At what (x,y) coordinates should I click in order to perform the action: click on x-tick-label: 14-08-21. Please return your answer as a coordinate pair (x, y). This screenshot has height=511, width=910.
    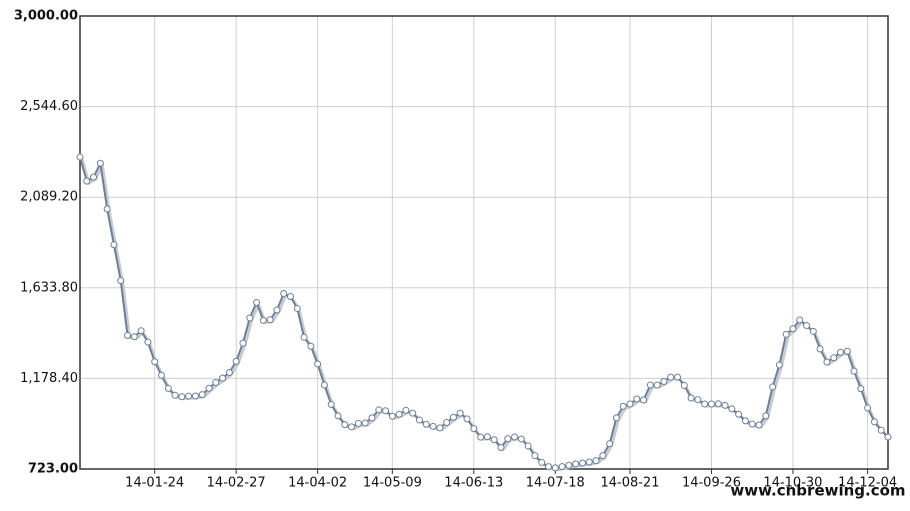
    Looking at the image, I should click on (629, 483).